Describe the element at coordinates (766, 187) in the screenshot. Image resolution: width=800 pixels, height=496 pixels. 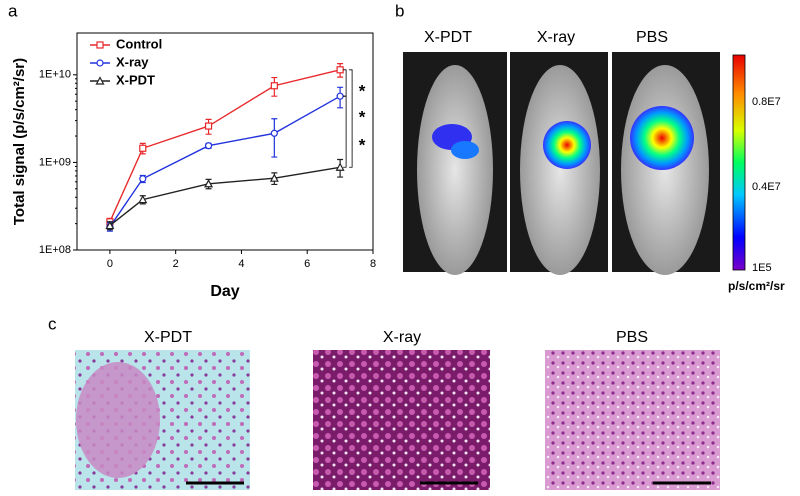
I see `colorbar-label: 0.4E7` at that location.